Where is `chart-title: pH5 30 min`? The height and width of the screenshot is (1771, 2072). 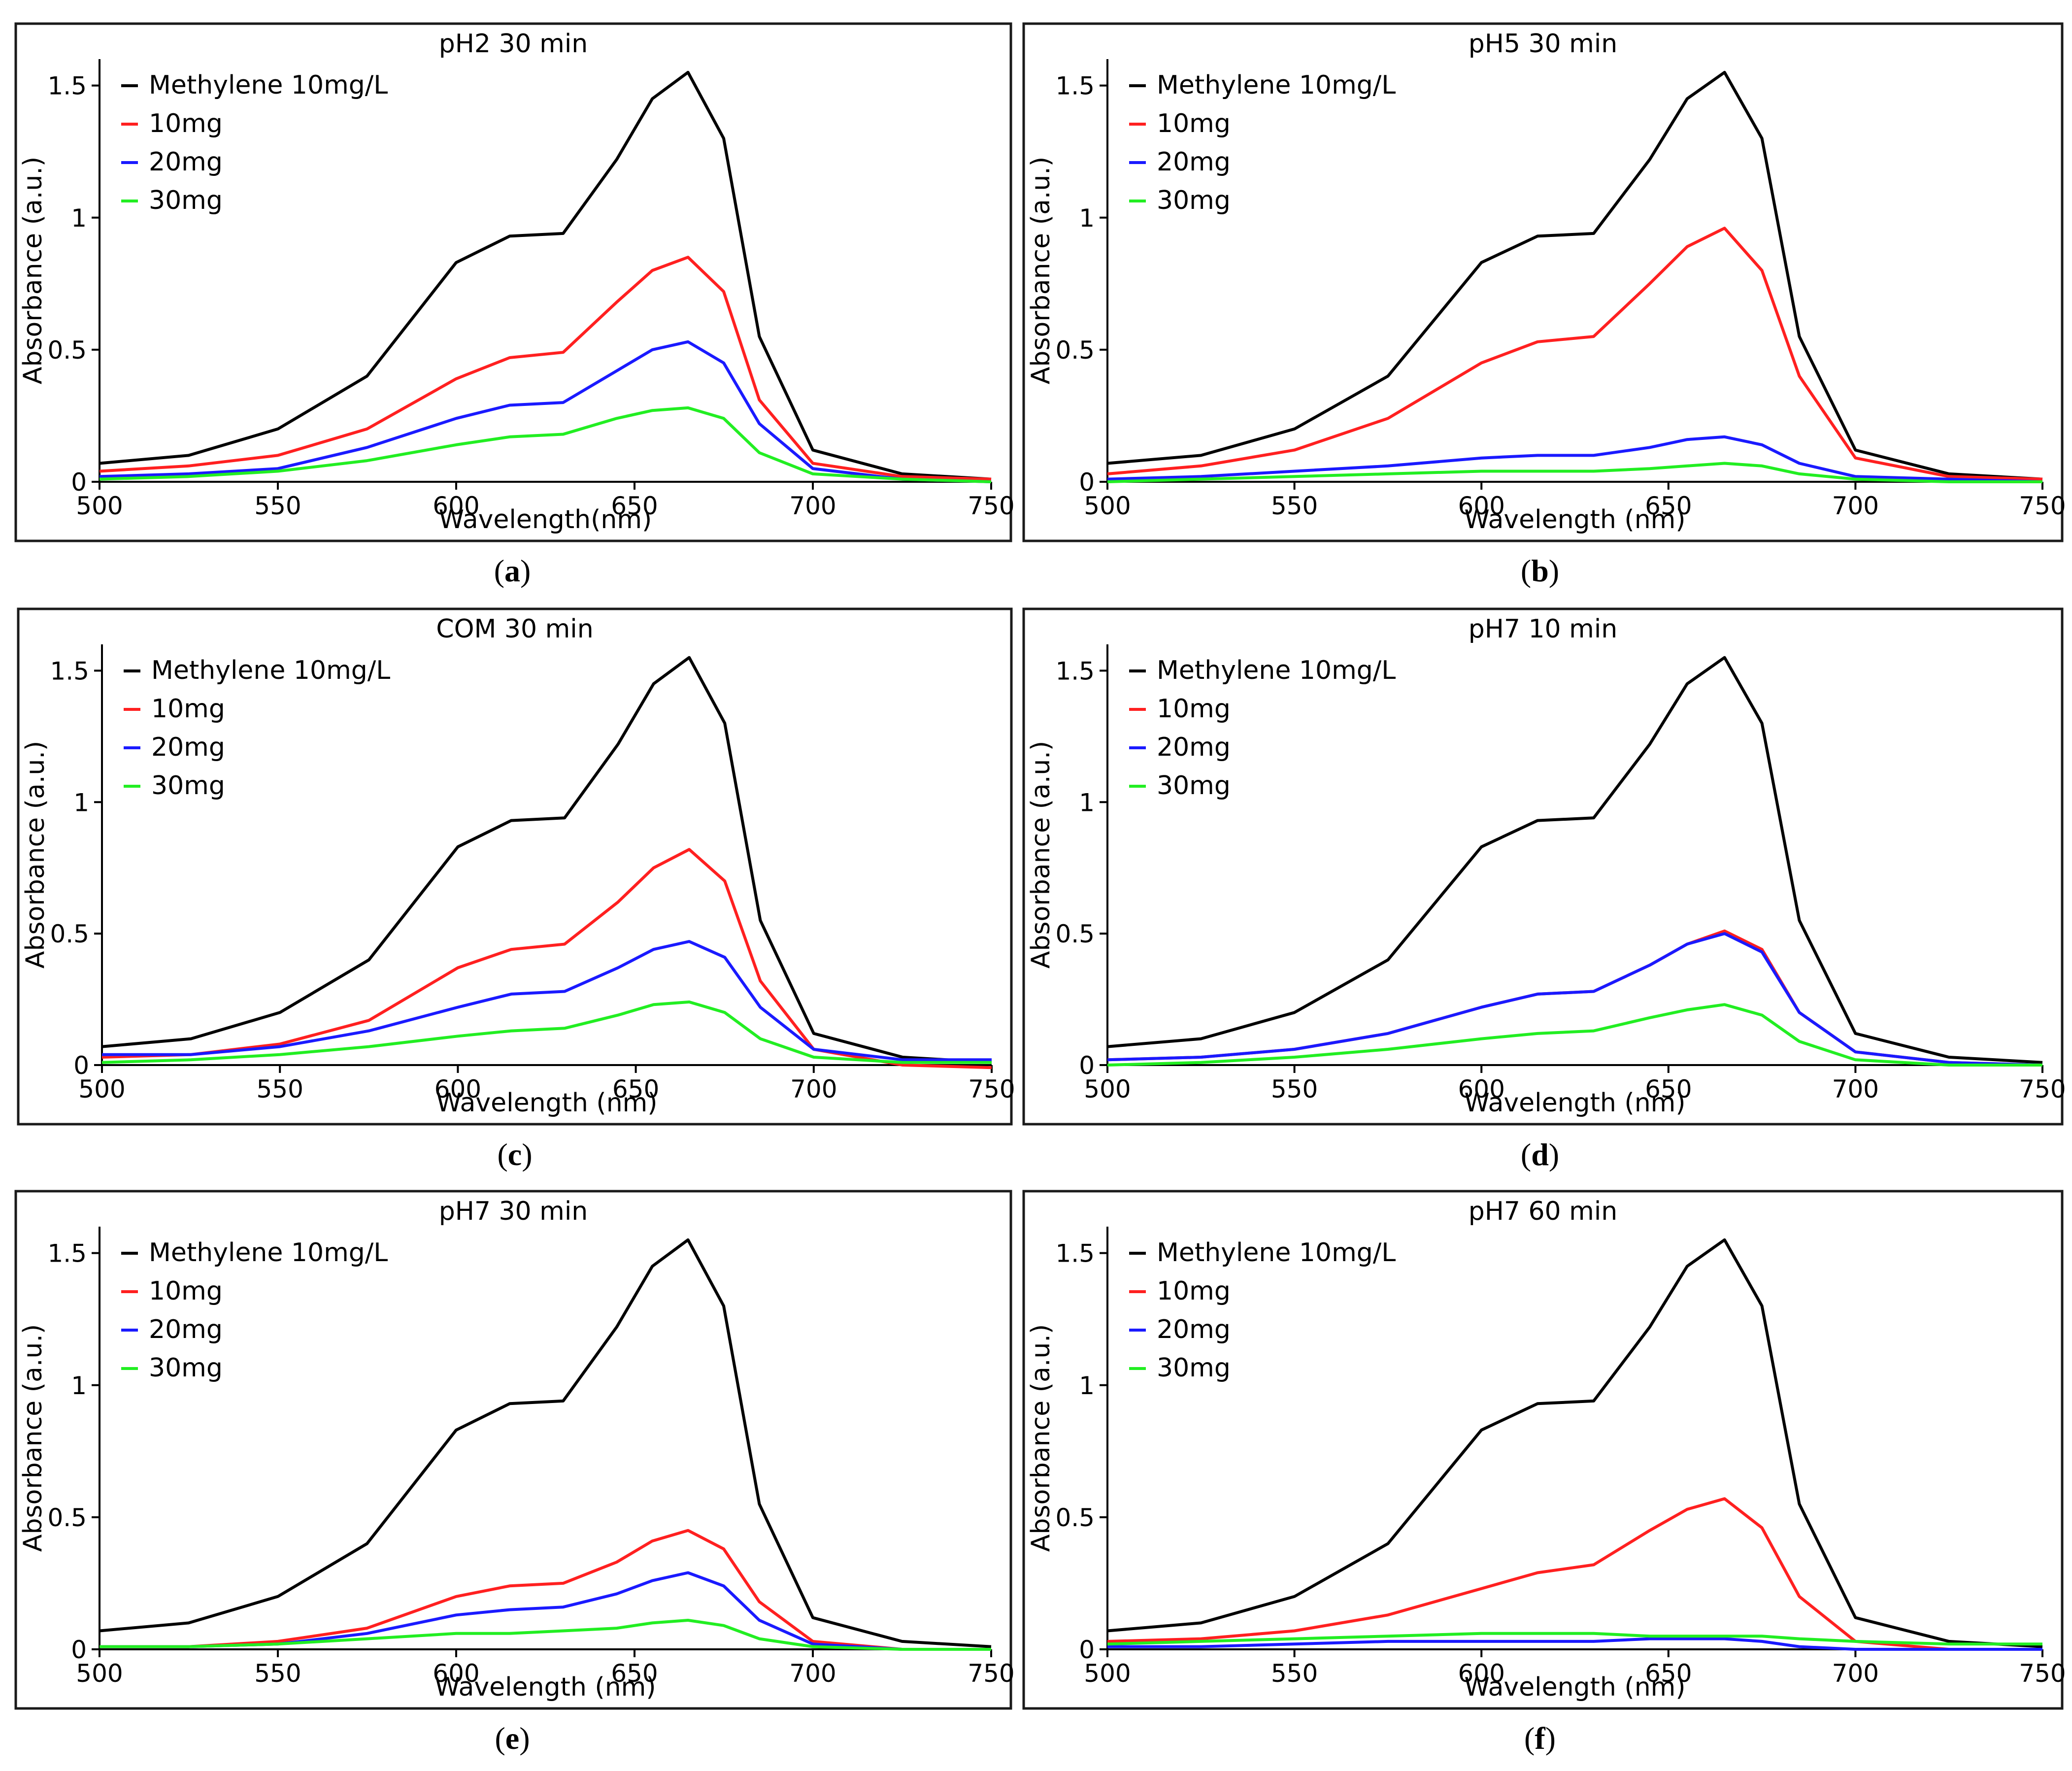 chart-title: pH5 30 min is located at coordinates (1543, 44).